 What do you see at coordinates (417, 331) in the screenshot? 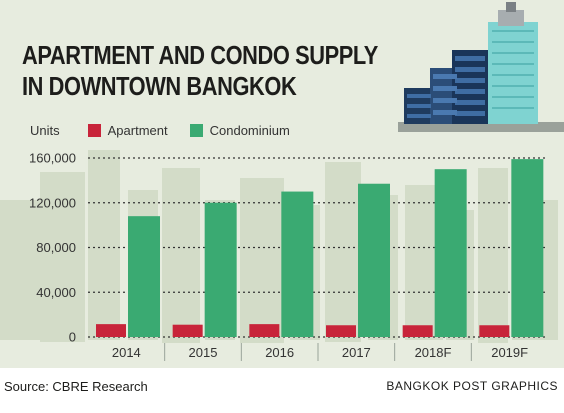
I see `bar-apartment-2018F` at bounding box center [417, 331].